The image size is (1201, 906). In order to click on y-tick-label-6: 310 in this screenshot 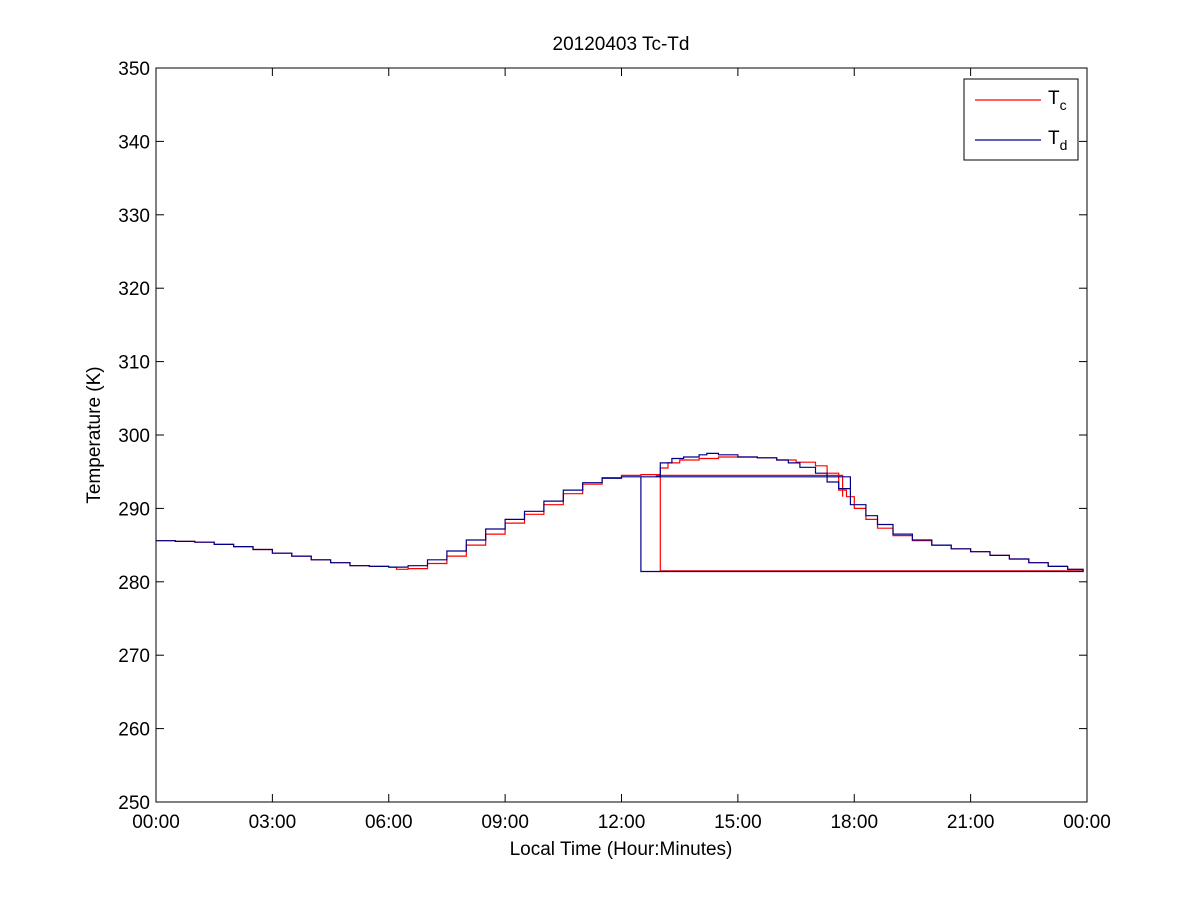, I will do `click(134, 363)`.